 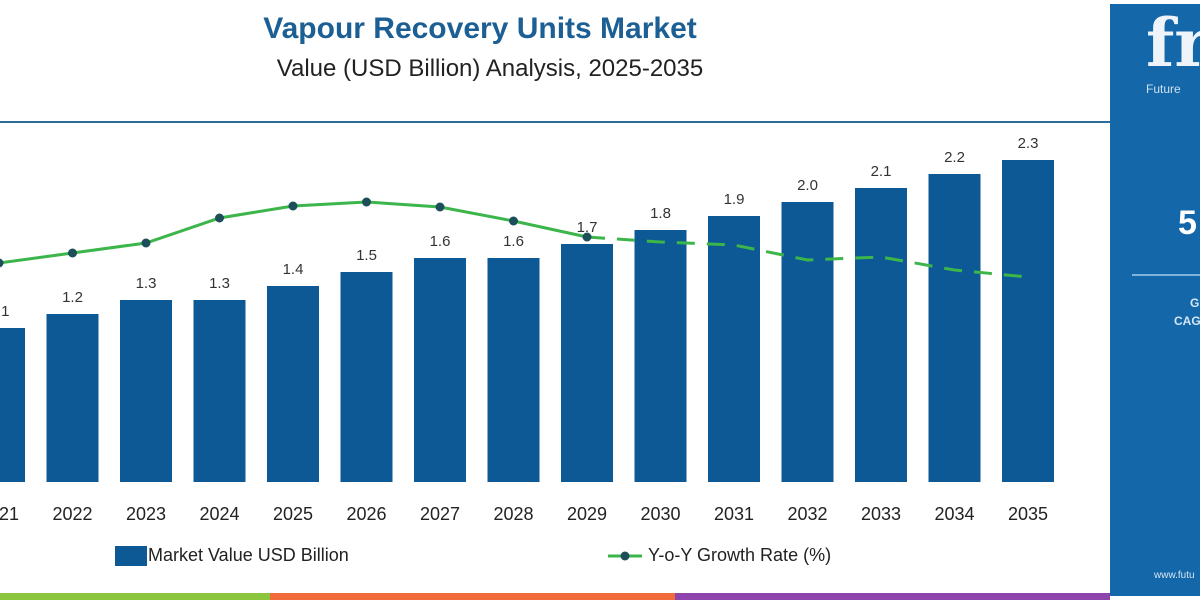 What do you see at coordinates (135, 596) in the screenshot?
I see `color-strip-green` at bounding box center [135, 596].